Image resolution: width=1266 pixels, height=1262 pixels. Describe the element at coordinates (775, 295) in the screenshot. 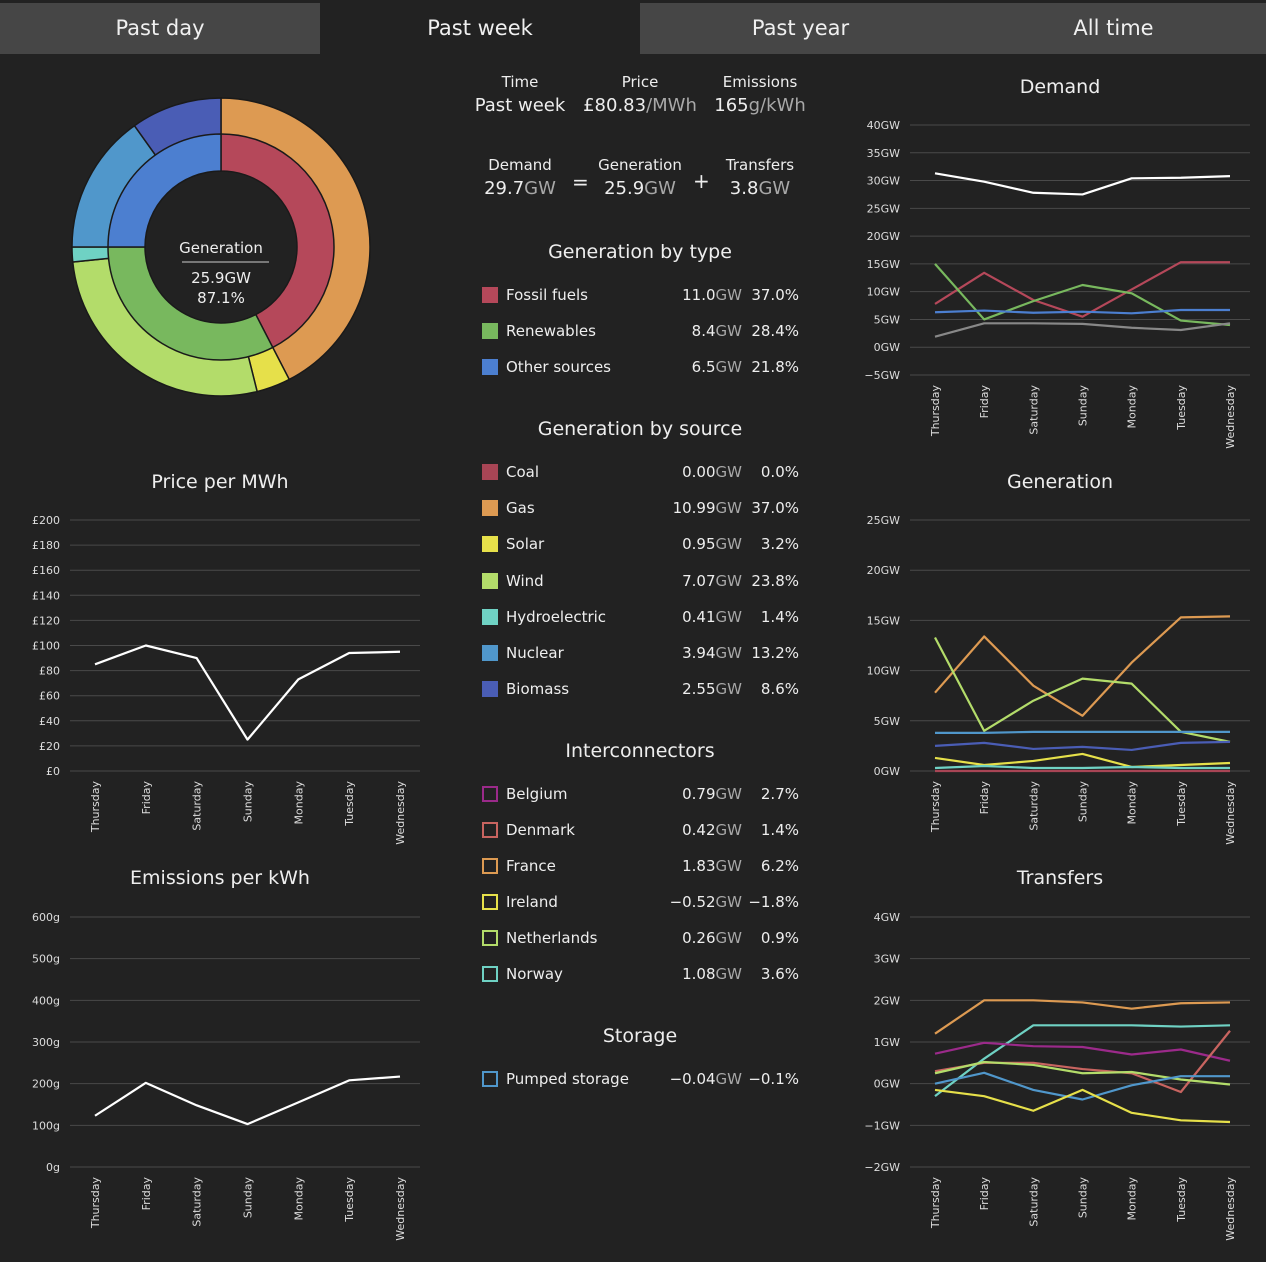

I see `legend-row-percent: 37.0%` at that location.